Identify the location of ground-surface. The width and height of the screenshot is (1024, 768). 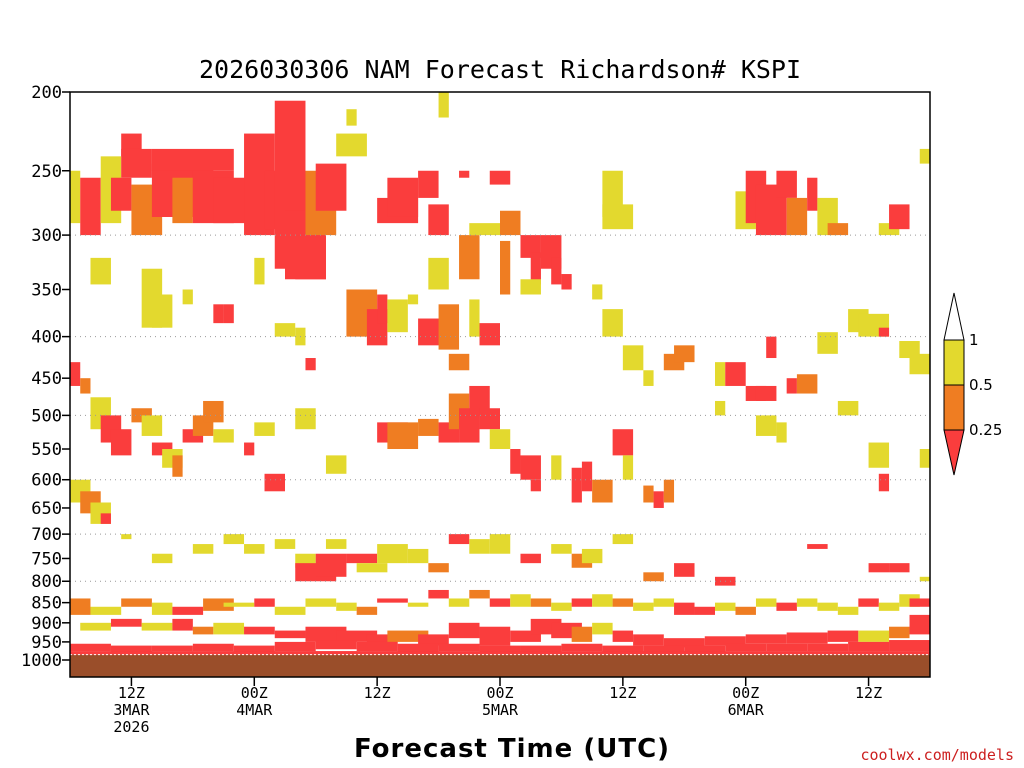
(500, 665).